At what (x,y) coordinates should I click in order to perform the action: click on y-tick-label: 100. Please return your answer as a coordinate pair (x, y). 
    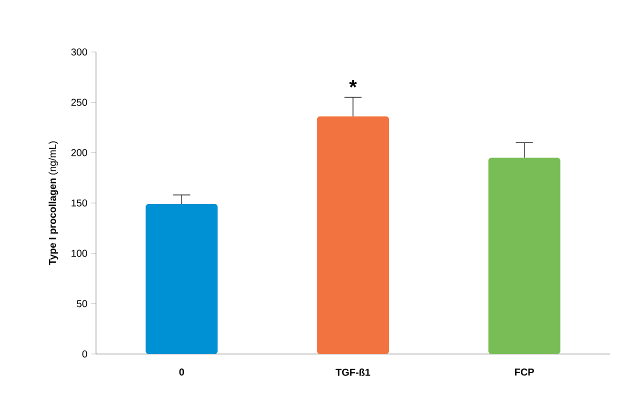
    Looking at the image, I should click on (80, 253).